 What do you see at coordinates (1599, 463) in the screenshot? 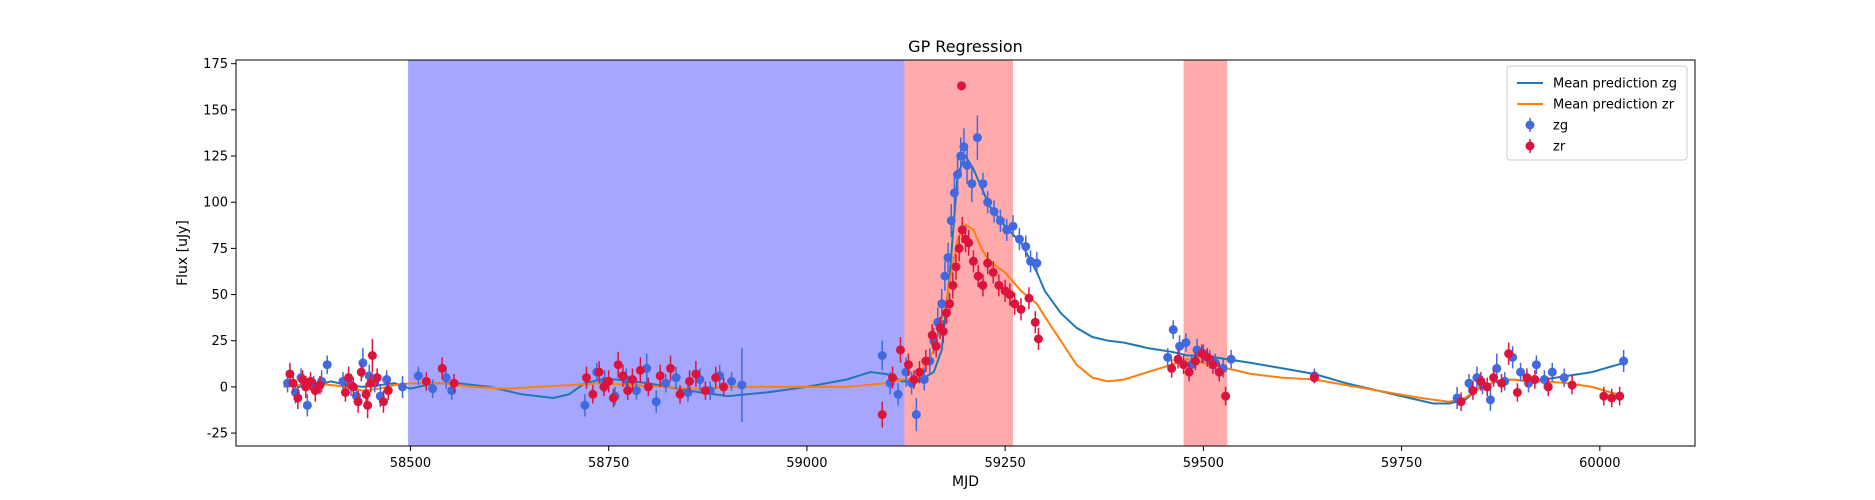
I see `x-tick-label-6: 60000` at bounding box center [1599, 463].